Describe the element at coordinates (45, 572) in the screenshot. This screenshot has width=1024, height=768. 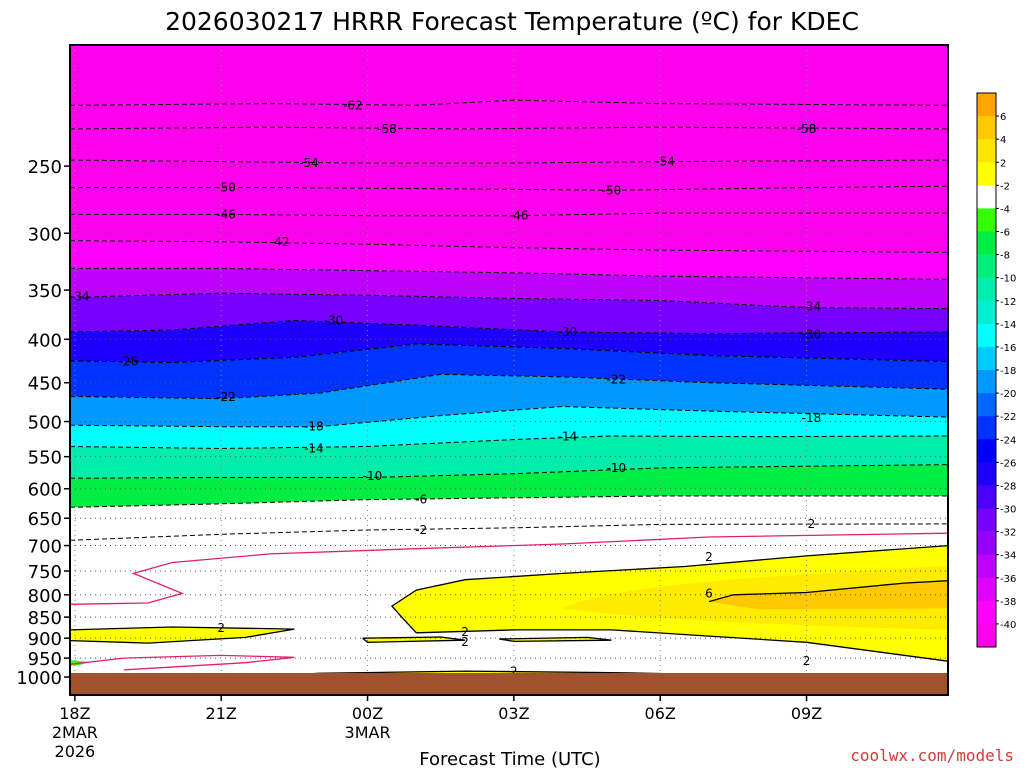
I see `y-tick-label-750: 750` at that location.